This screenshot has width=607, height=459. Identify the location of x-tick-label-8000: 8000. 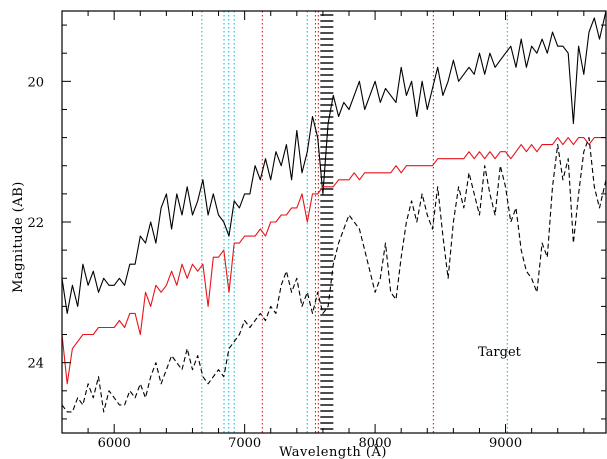
(375, 443).